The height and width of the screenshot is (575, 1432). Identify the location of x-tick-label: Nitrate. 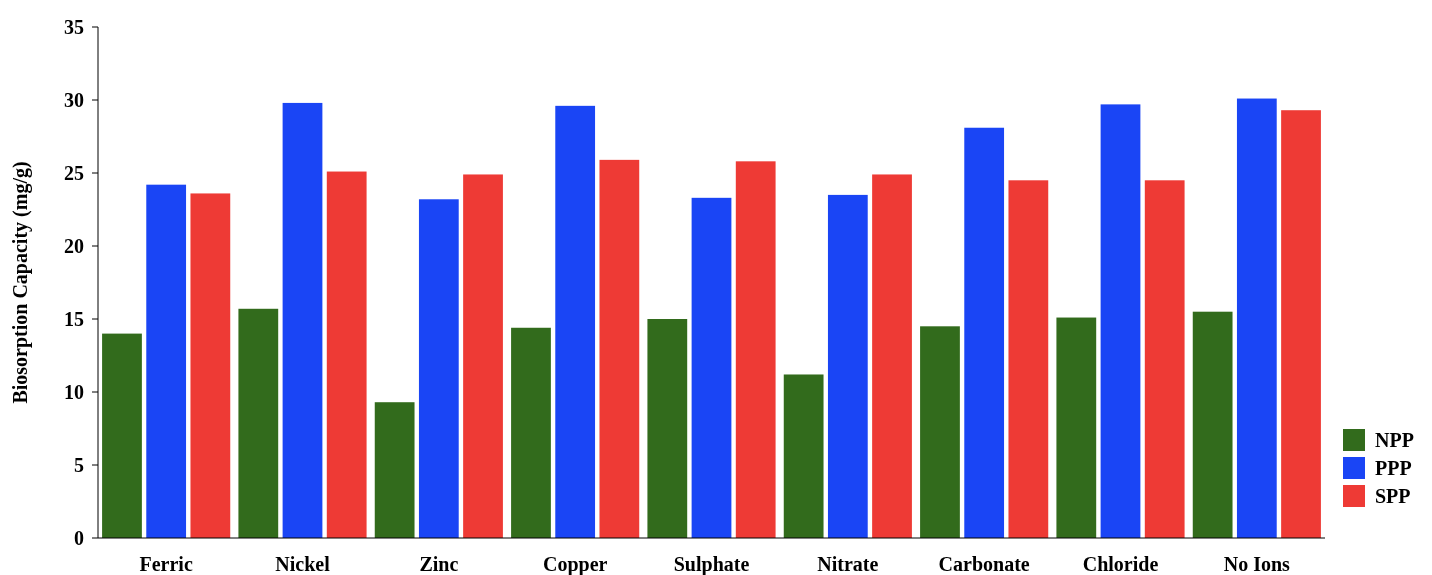
(848, 564).